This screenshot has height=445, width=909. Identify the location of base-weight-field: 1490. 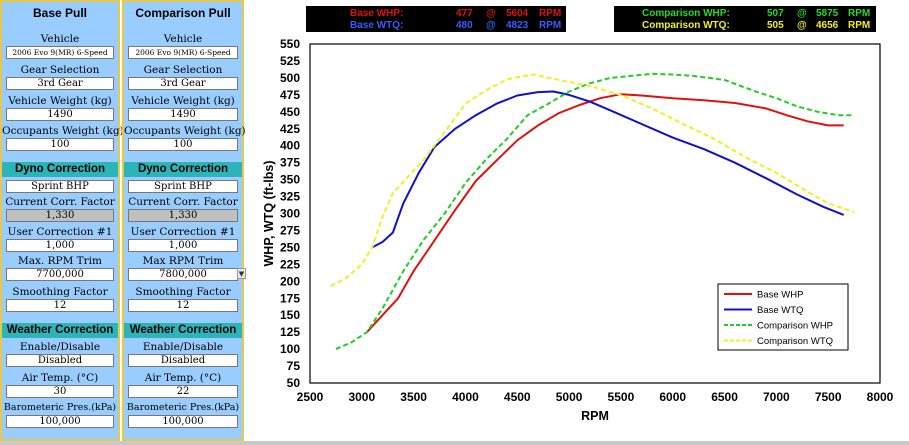
(60, 114).